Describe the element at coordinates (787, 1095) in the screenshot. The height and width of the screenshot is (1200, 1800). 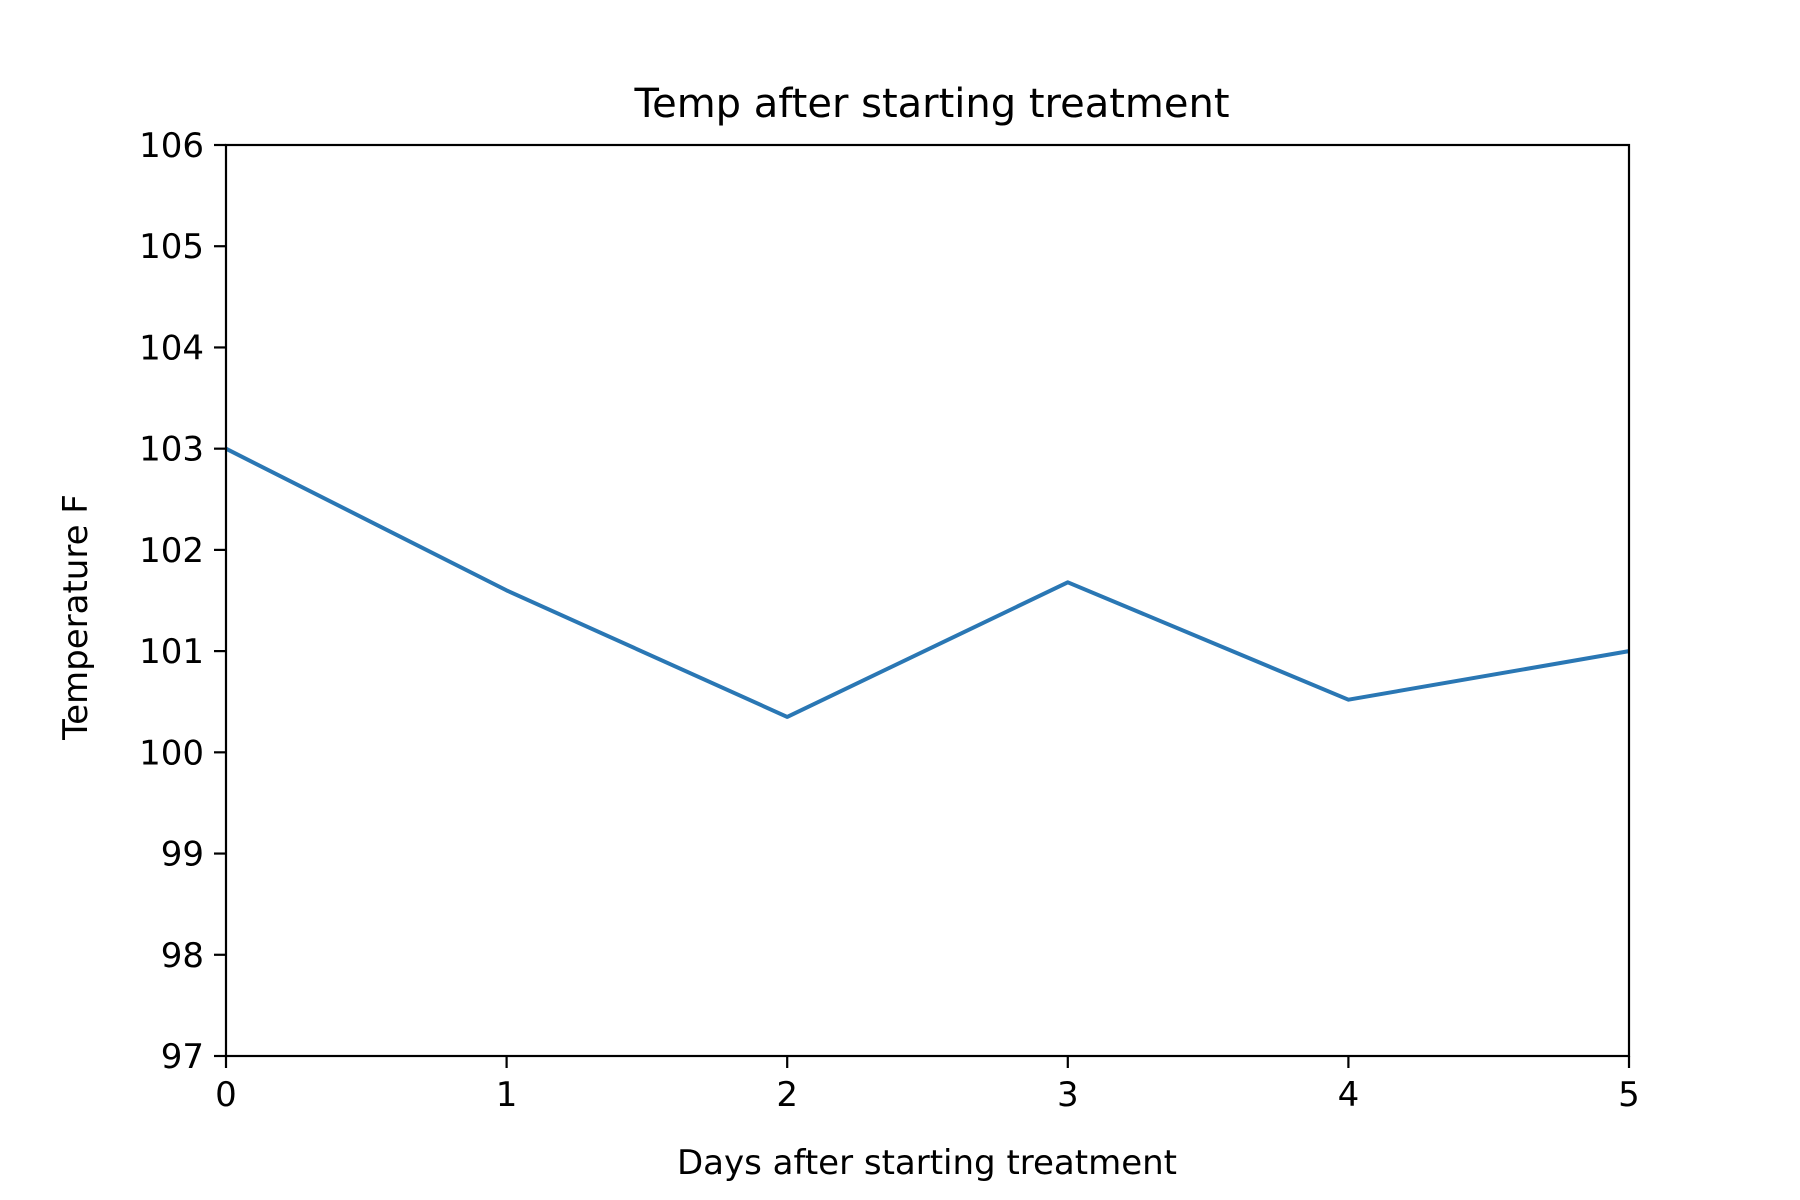
I see `x-tick-label: 2` at that location.